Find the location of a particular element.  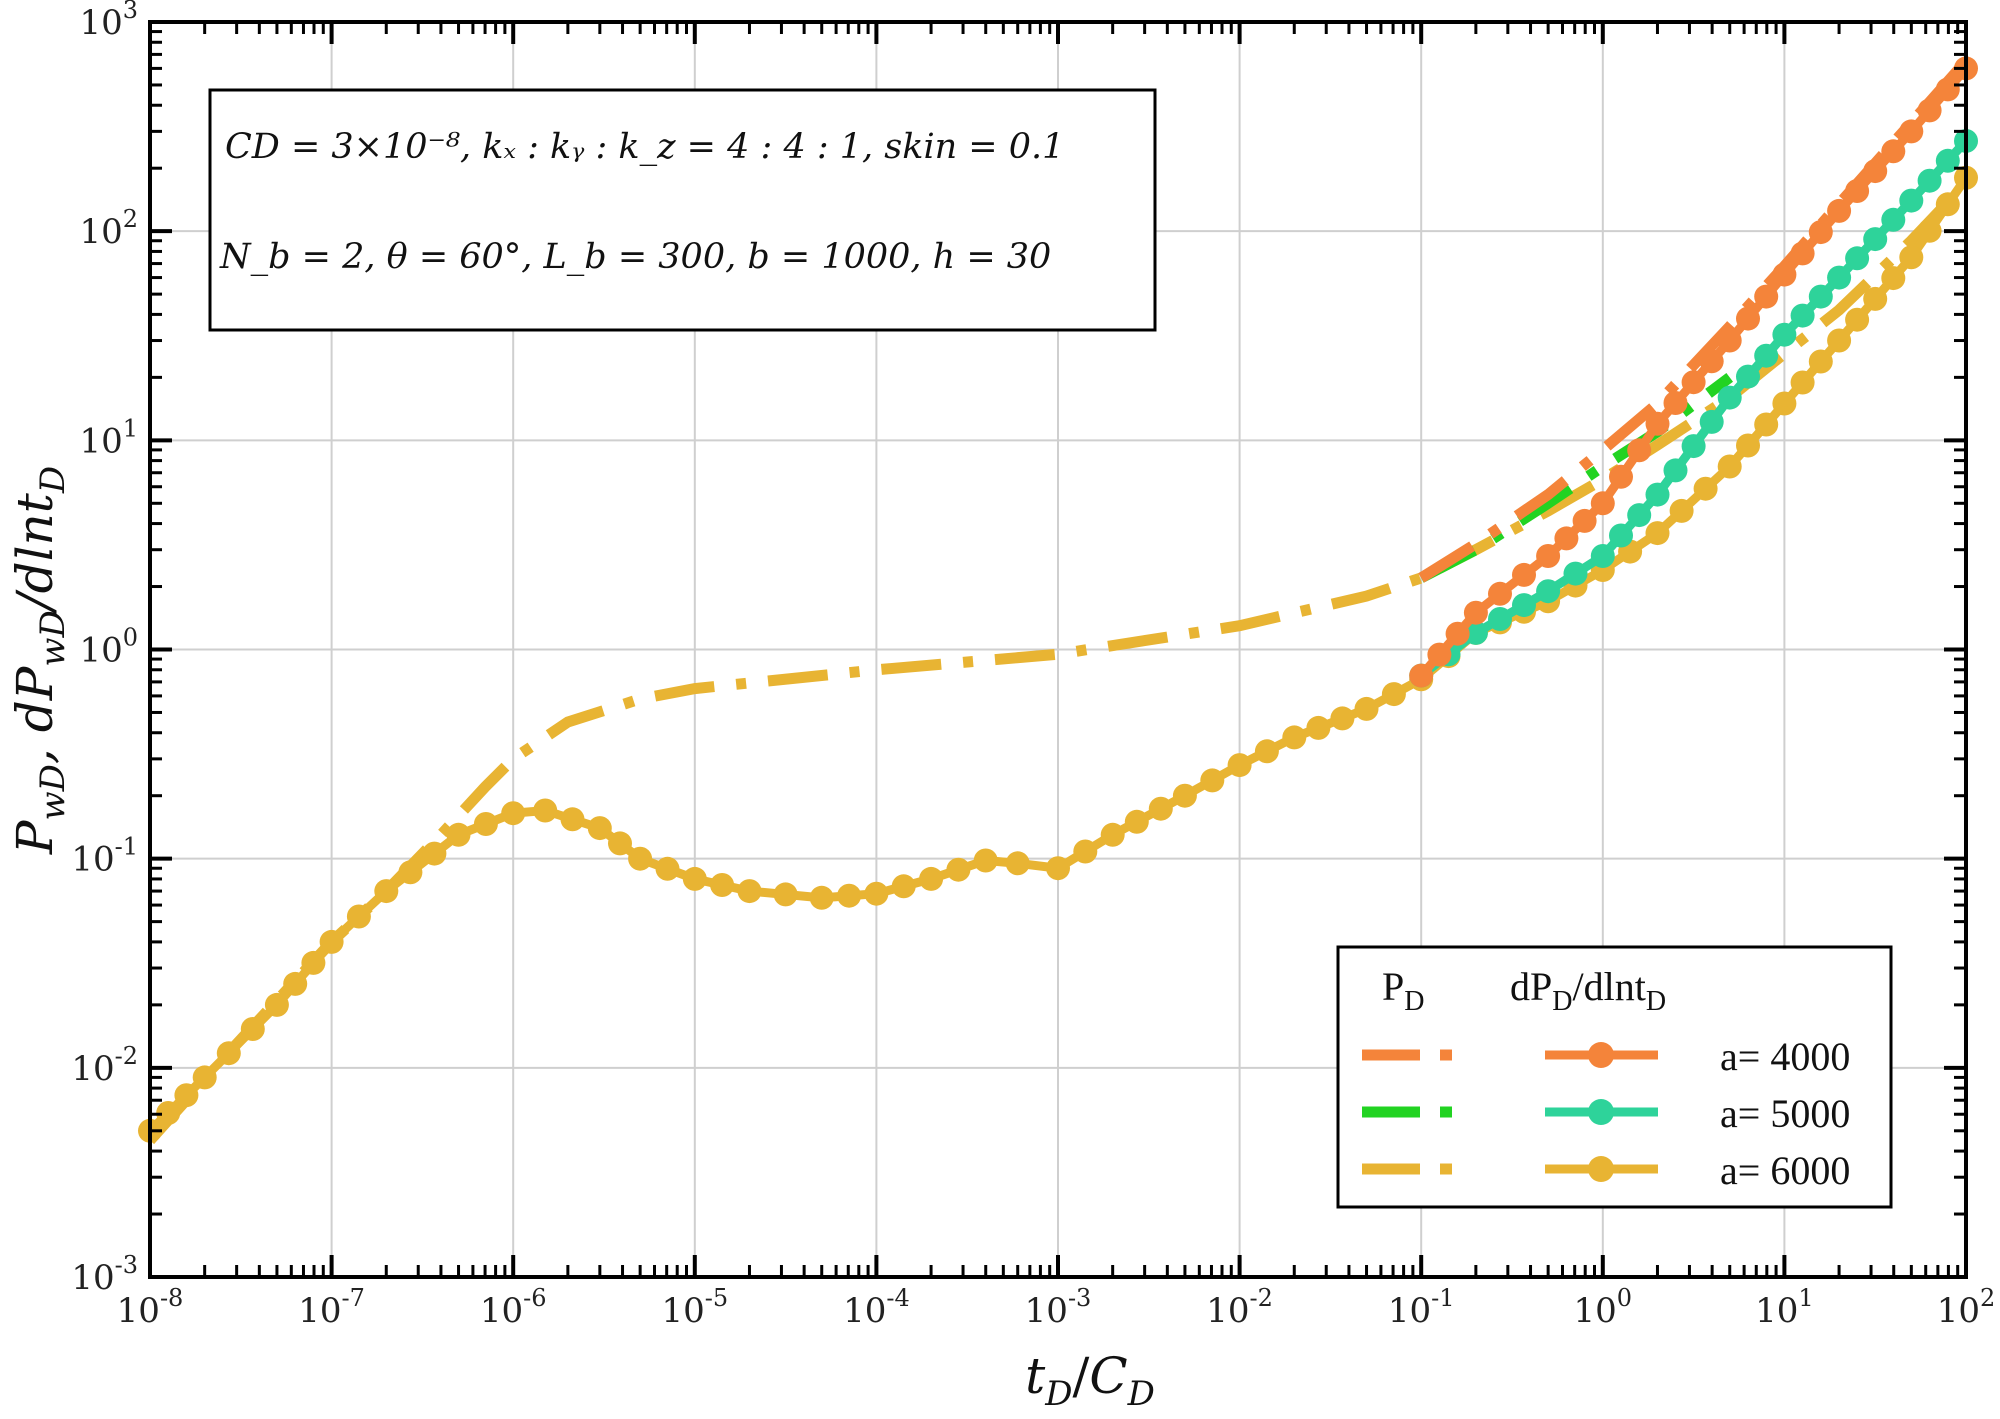

legend-header-pd: PD is located at coordinates (1403, 990).